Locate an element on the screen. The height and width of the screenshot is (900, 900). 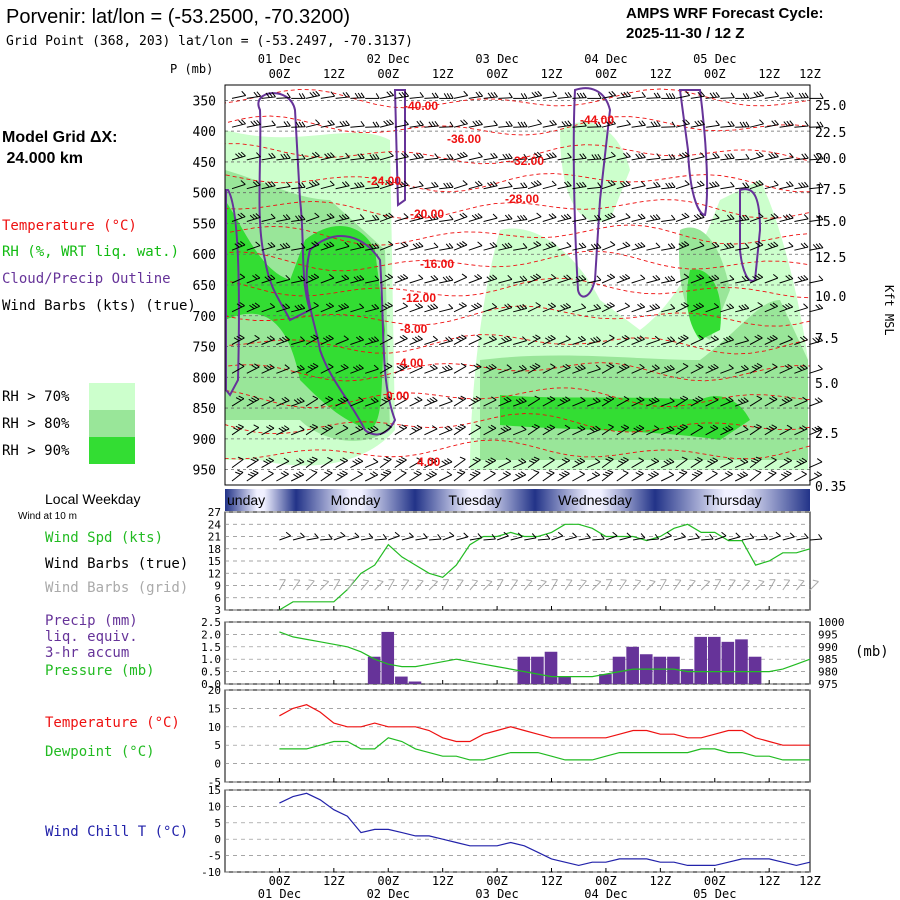
hour-tick-label: 12Z is located at coordinates (443, 881).